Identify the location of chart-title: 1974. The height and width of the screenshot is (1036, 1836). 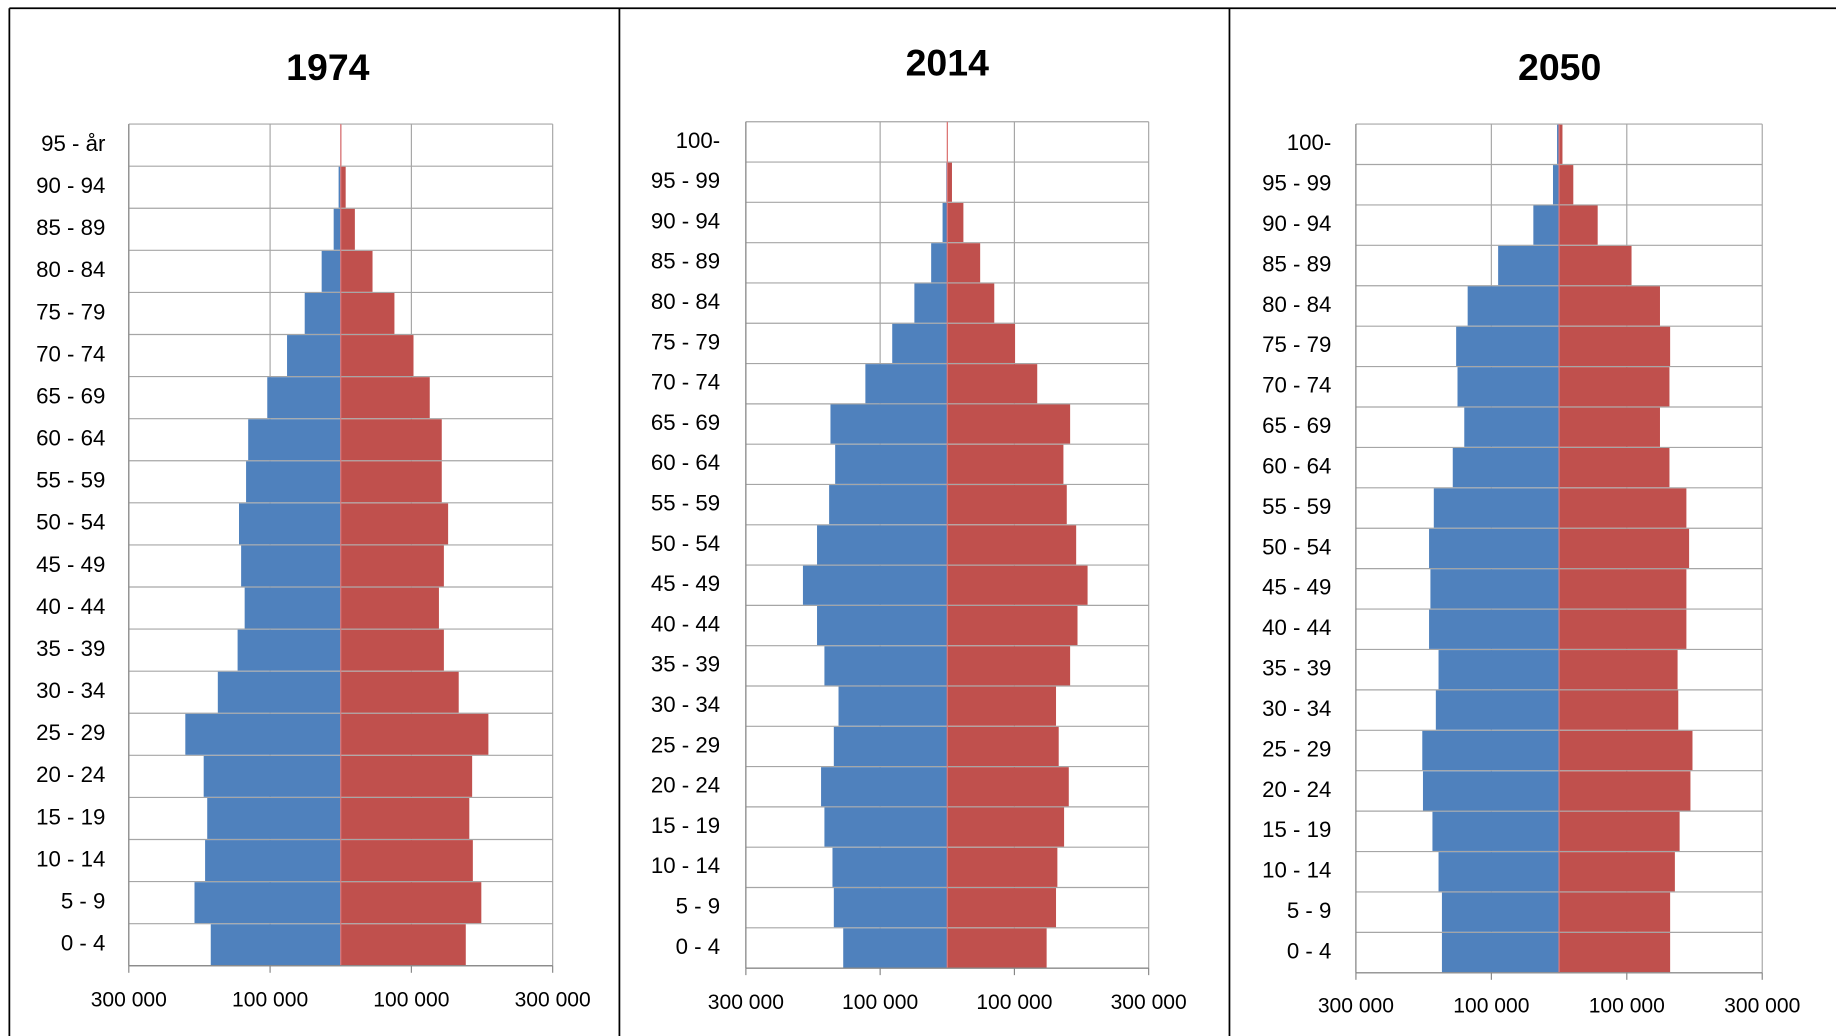
(327, 67).